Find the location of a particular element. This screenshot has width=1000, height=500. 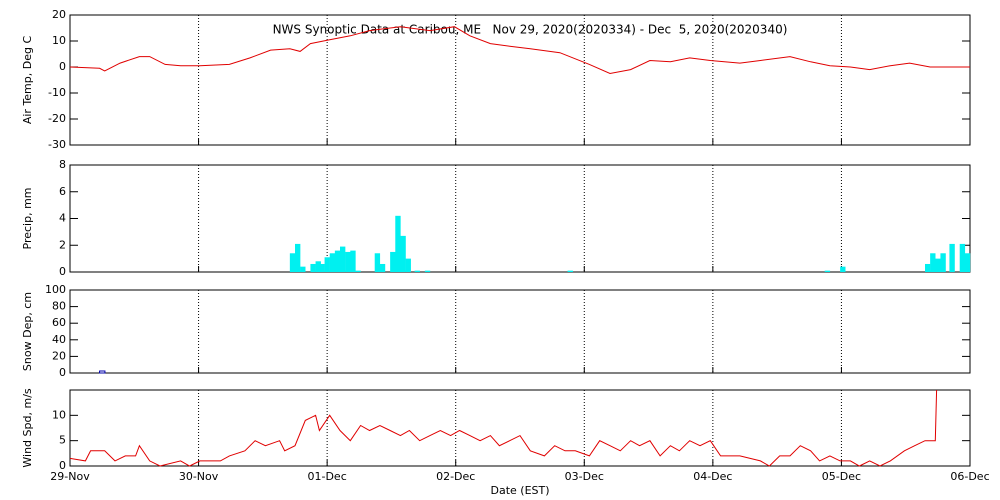

y-tick-label: 80 is located at coordinates (59, 306).